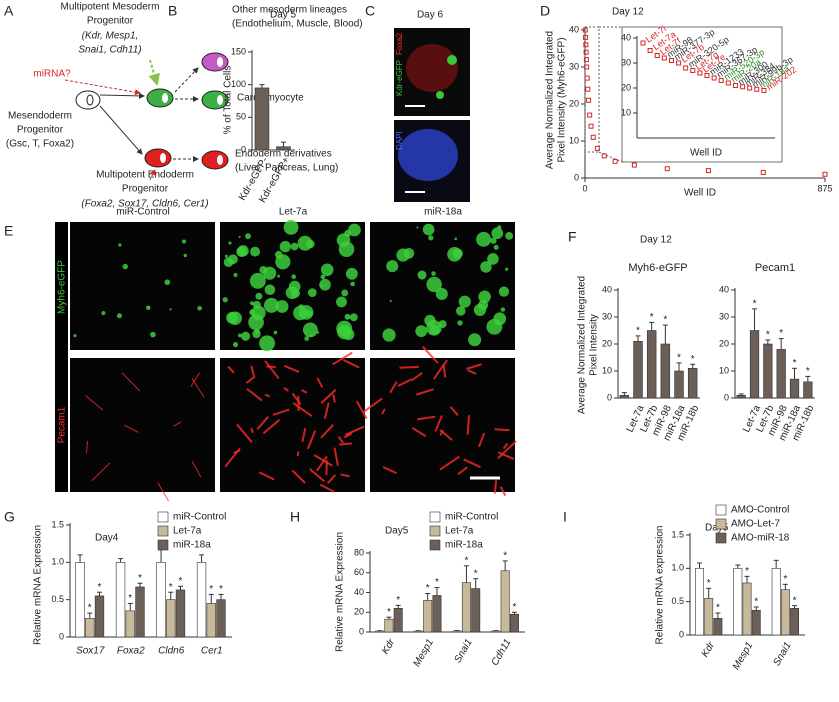  I want to click on y-tick-label: 1.0, so click(677, 568).